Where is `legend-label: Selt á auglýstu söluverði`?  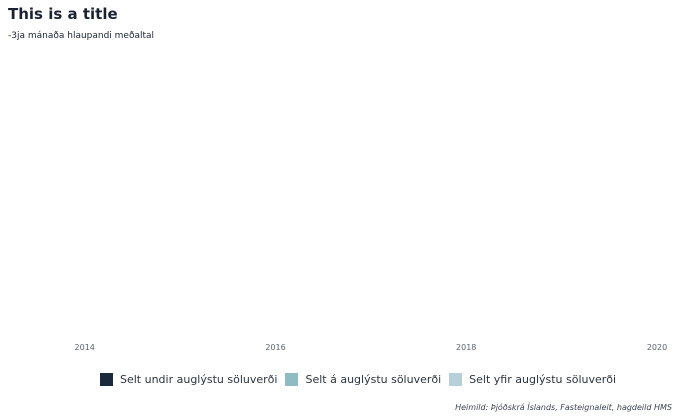 legend-label: Selt á auglýstu söluverði is located at coordinates (373, 379).